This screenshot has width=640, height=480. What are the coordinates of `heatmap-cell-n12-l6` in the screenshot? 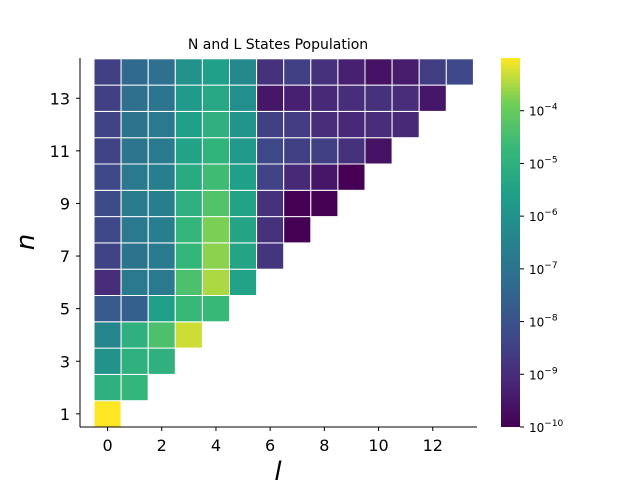 It's located at (270, 124).